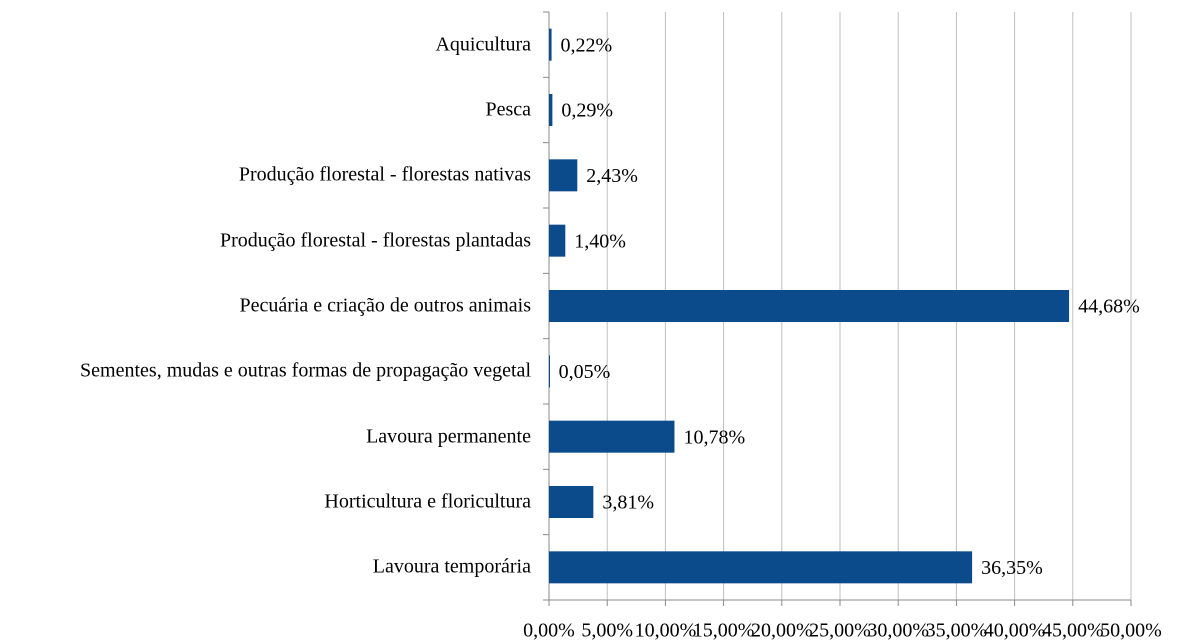 The width and height of the screenshot is (1181, 642). What do you see at coordinates (898, 631) in the screenshot?
I see `x-tick-label: 30,00%` at bounding box center [898, 631].